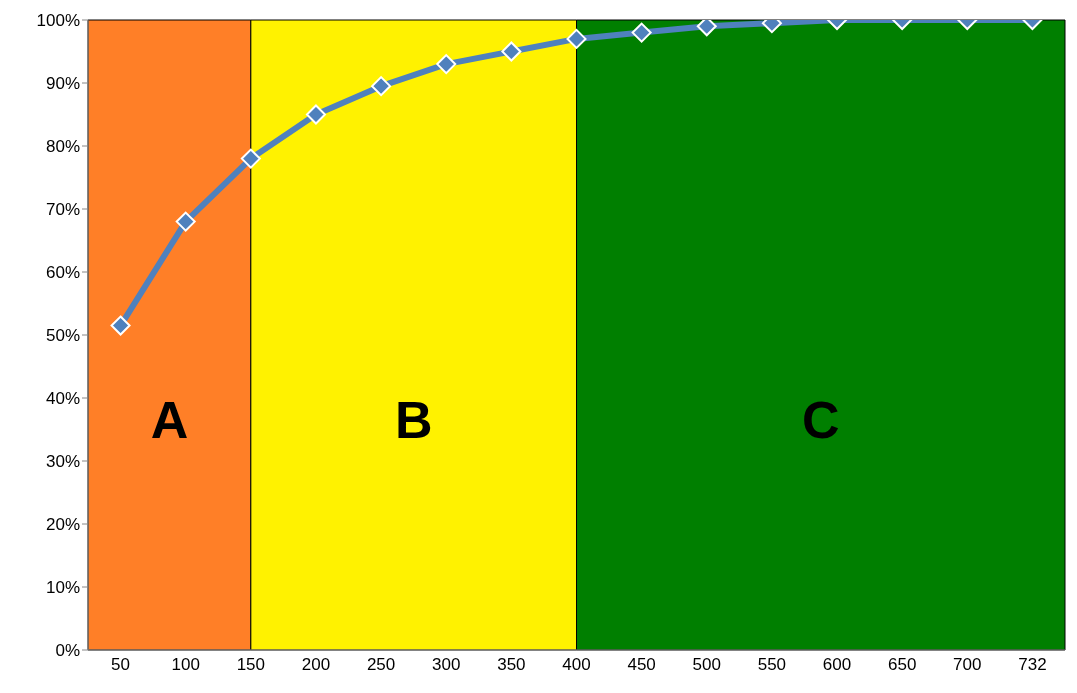  What do you see at coordinates (62, 462) in the screenshot?
I see `y-tick-label: 30%` at bounding box center [62, 462].